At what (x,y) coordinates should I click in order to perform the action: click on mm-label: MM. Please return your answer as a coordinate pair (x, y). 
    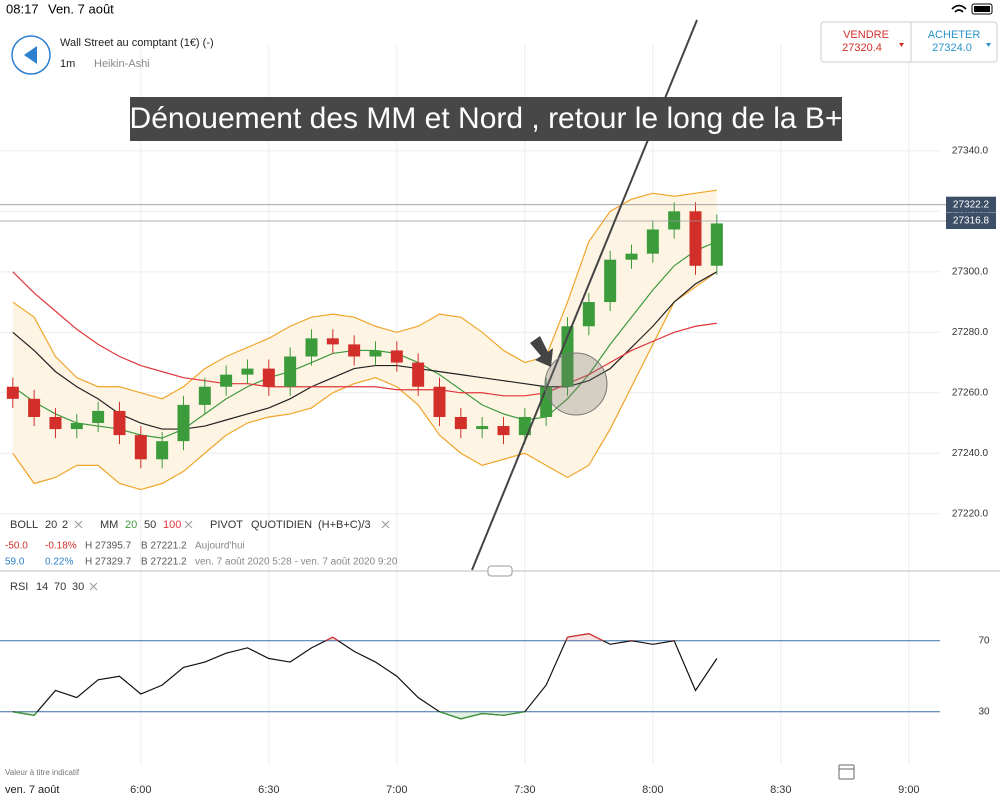
    Looking at the image, I should click on (109, 525).